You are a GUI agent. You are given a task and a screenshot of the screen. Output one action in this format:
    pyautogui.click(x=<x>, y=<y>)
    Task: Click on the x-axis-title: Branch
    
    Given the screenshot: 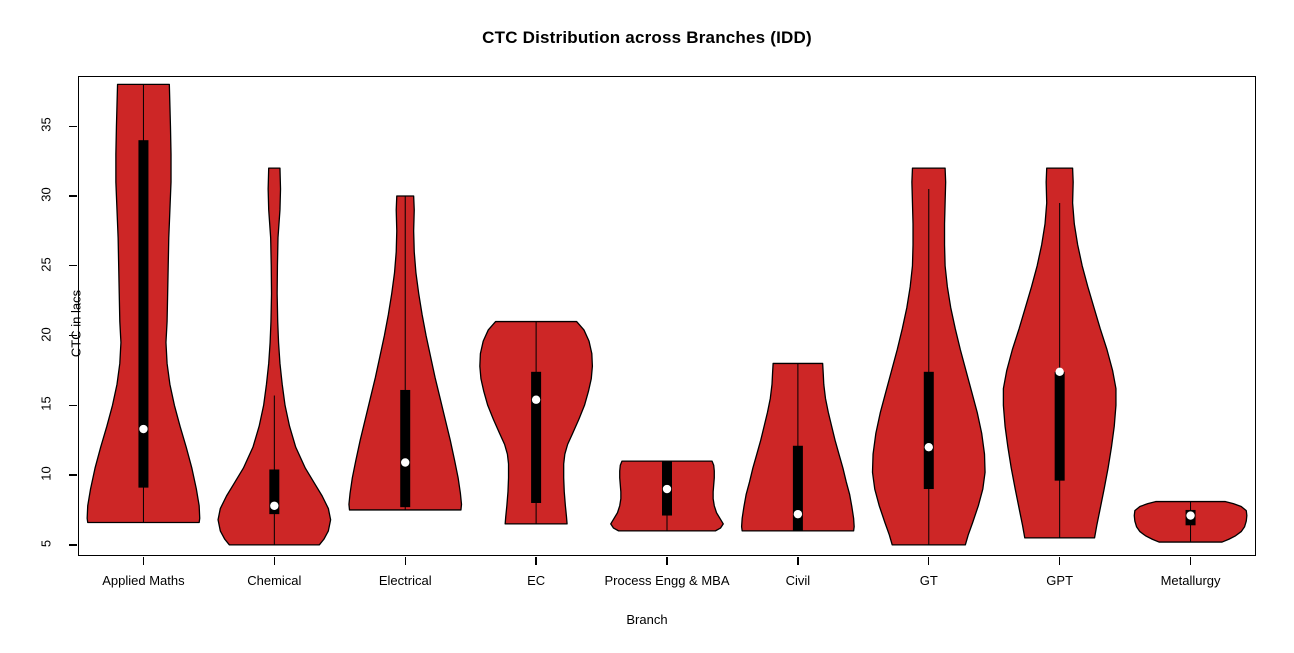 What is the action you would take?
    pyautogui.click(x=647, y=619)
    